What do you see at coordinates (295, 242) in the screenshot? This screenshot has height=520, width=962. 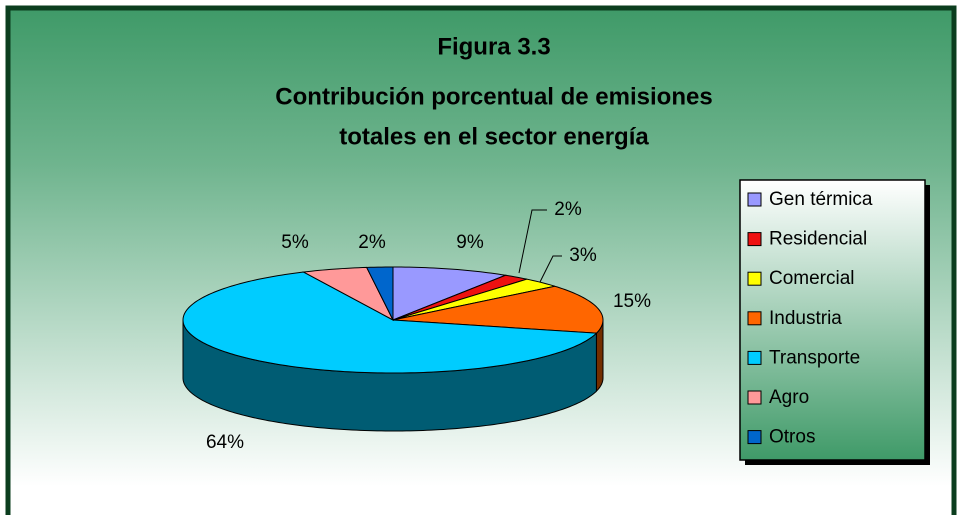 I see `data-label: 5%` at bounding box center [295, 242].